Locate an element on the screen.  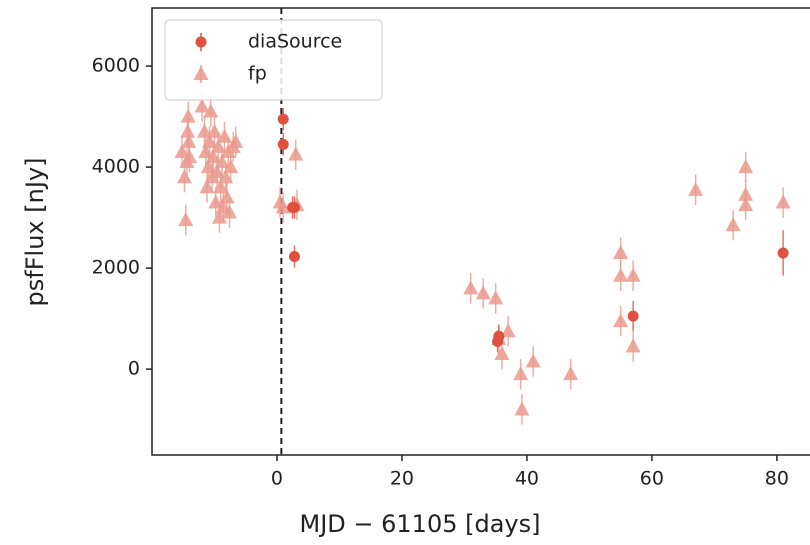
y-tick-label: 4000 is located at coordinates (116, 167).